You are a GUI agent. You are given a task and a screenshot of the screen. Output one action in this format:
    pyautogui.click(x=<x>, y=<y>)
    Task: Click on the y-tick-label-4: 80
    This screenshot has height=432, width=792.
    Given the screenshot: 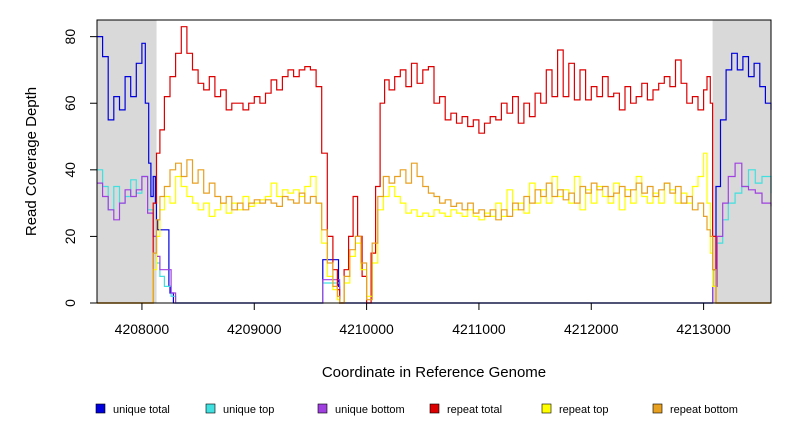 What is the action you would take?
    pyautogui.click(x=70, y=37)
    